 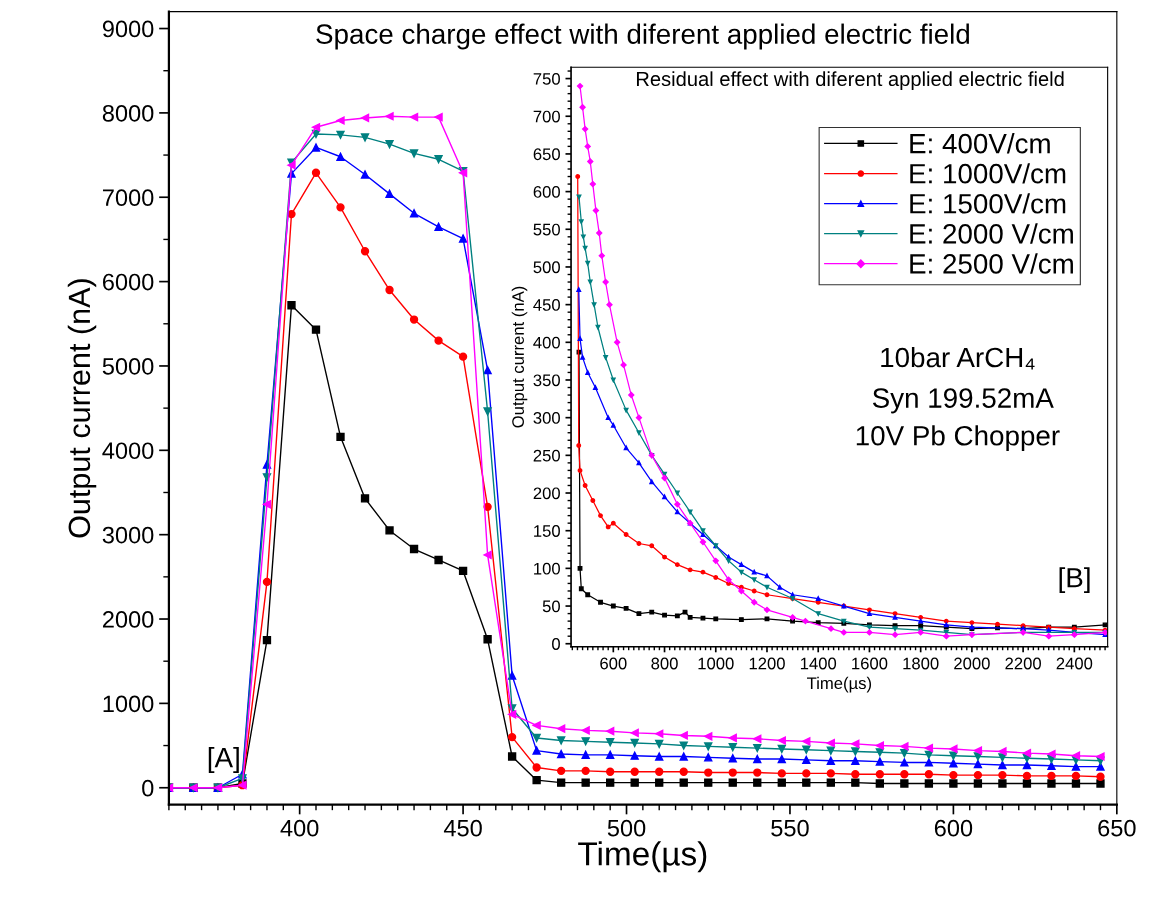 I want to click on x-tick-label: 550, so click(x=790, y=828).